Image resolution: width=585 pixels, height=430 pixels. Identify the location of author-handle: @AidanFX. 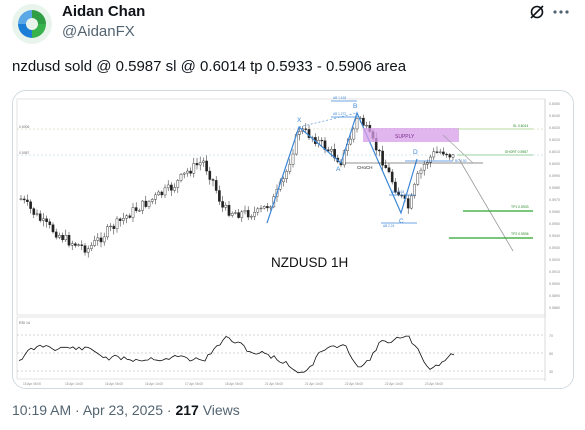
(98, 31).